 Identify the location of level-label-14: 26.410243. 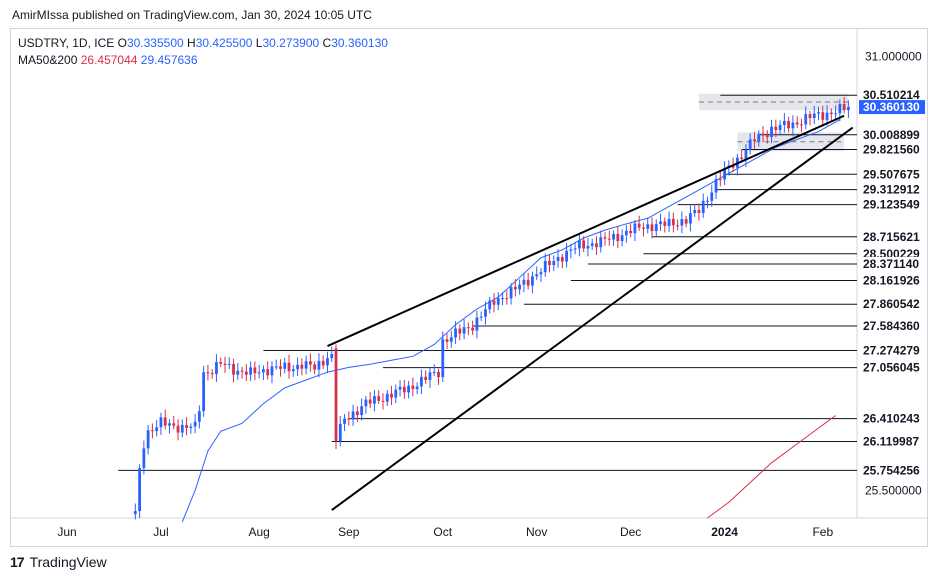
(891, 419).